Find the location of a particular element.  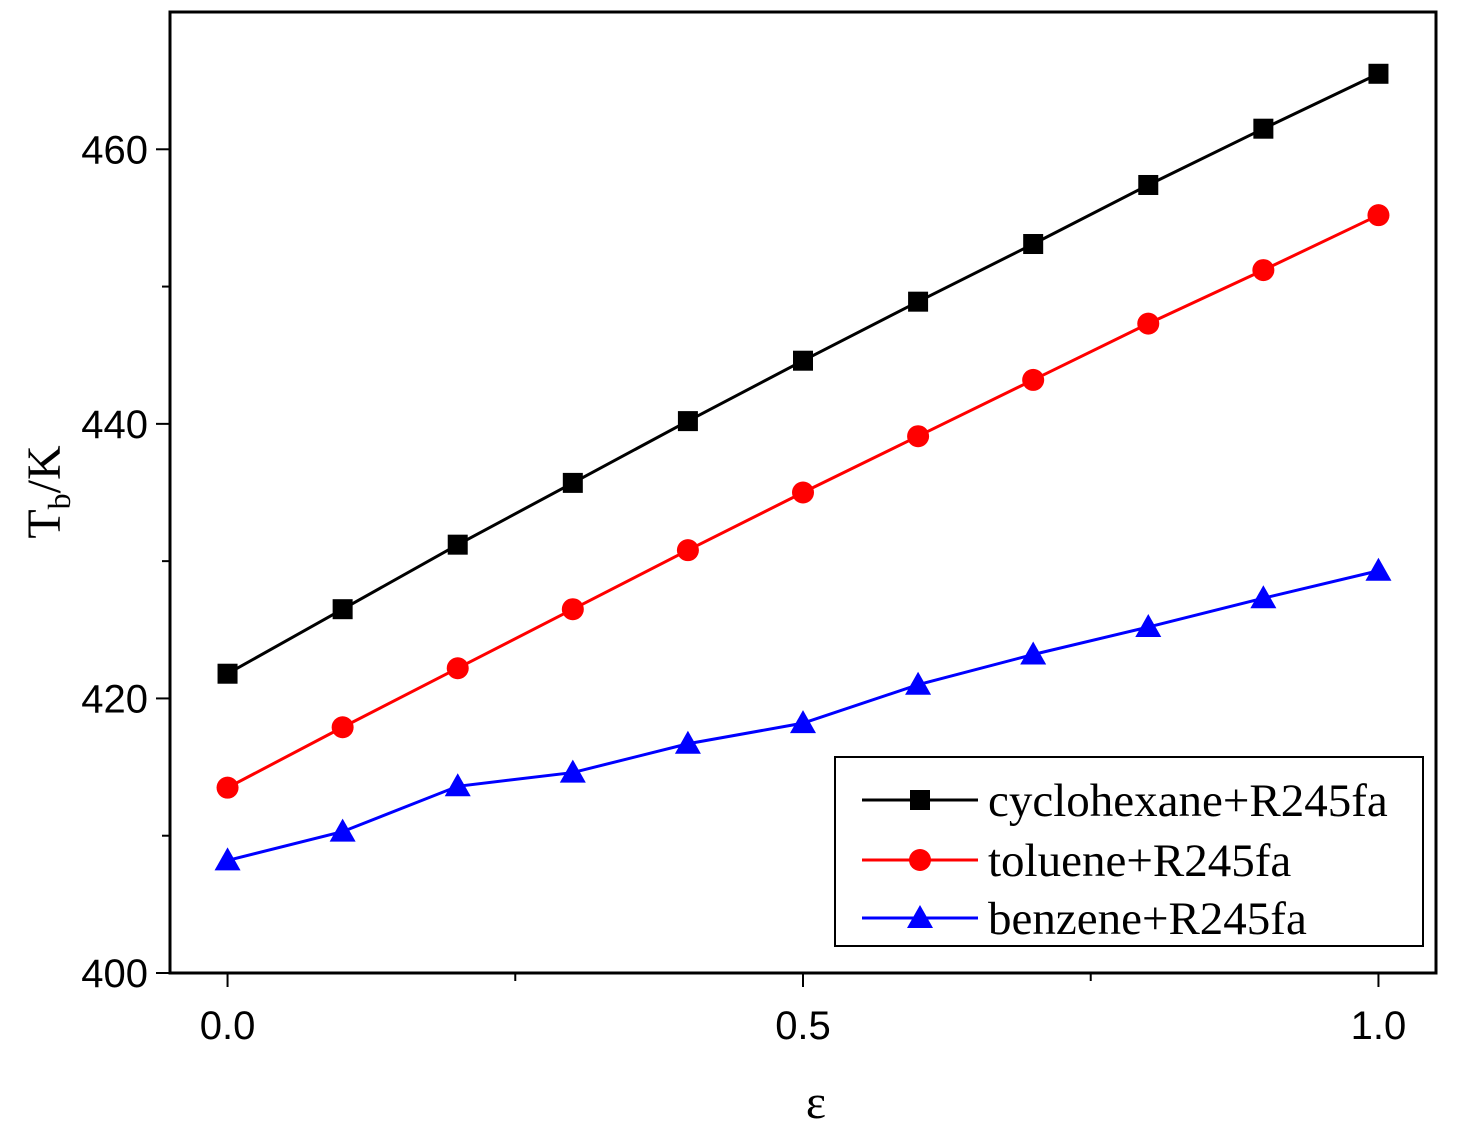

x-tick-label: 0.0 is located at coordinates (228, 1026).